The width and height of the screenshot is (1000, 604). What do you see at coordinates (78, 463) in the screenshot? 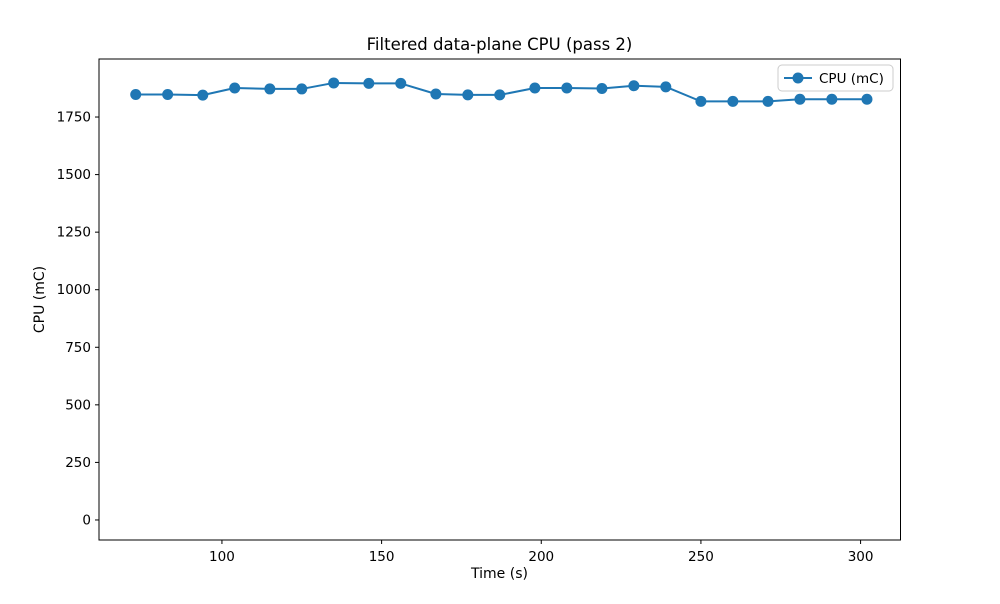
I see `y-tick-label: 250` at bounding box center [78, 463].